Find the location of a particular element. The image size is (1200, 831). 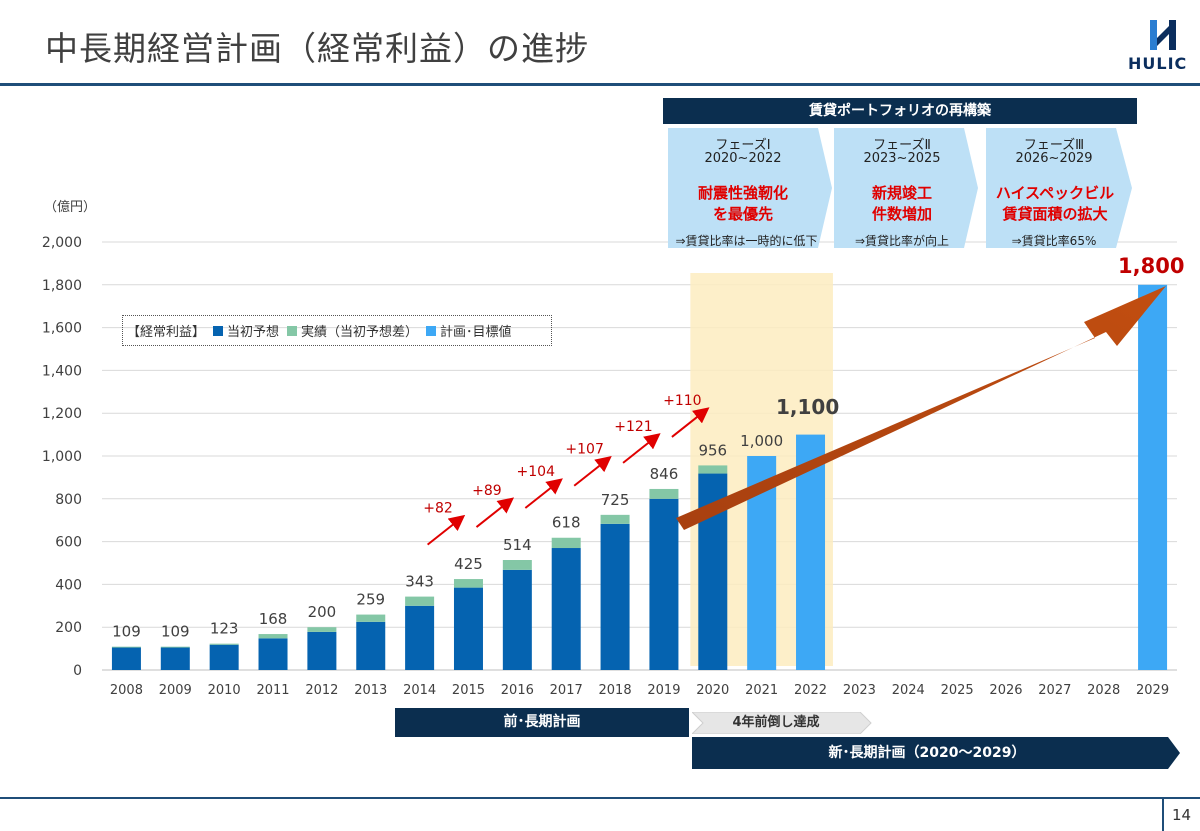

x-tick-label: 2016 is located at coordinates (517, 690).